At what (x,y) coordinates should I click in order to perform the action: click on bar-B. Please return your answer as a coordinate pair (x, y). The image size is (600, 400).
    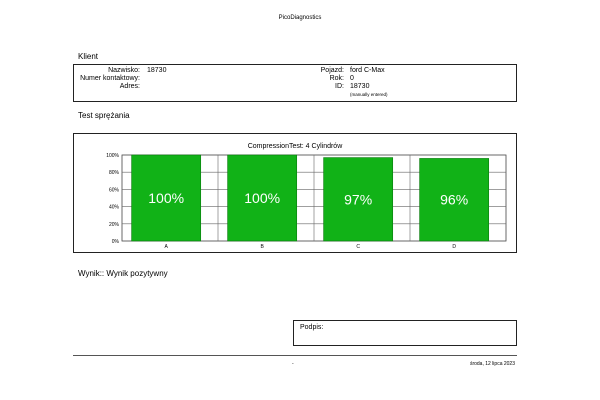
    Looking at the image, I should click on (262, 198).